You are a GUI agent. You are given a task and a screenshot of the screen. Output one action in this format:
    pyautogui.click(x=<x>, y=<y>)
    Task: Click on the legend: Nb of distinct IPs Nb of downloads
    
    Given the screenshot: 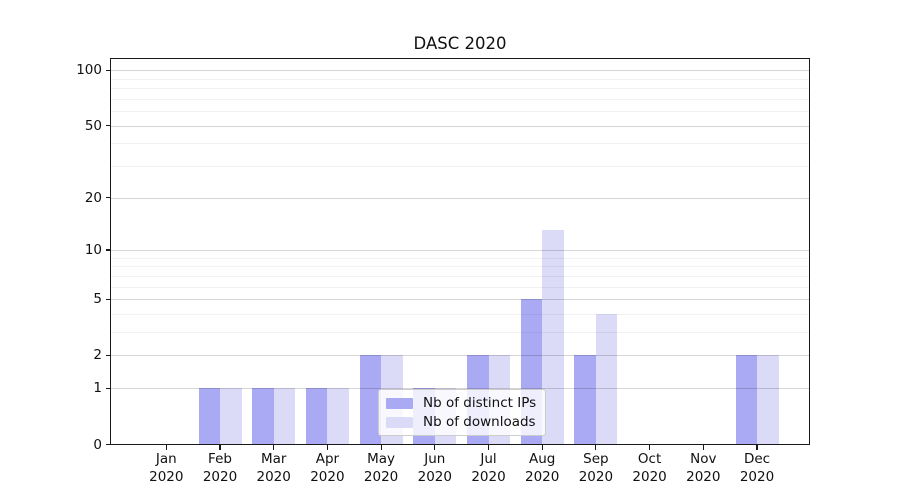 What is the action you would take?
    pyautogui.click(x=462, y=412)
    